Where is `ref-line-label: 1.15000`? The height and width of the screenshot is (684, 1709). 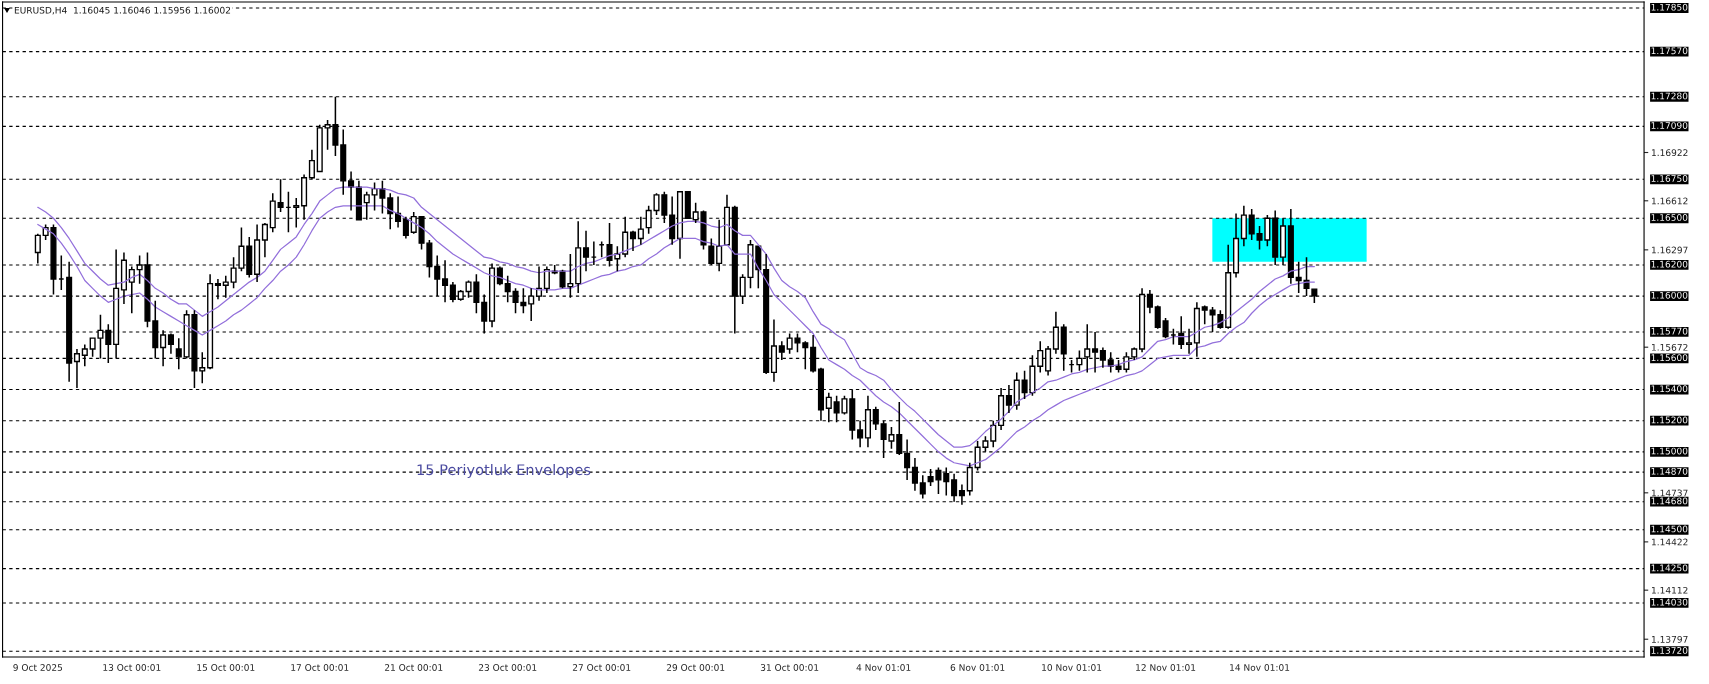
ref-line-label: 1.15000 is located at coordinates (1669, 451).